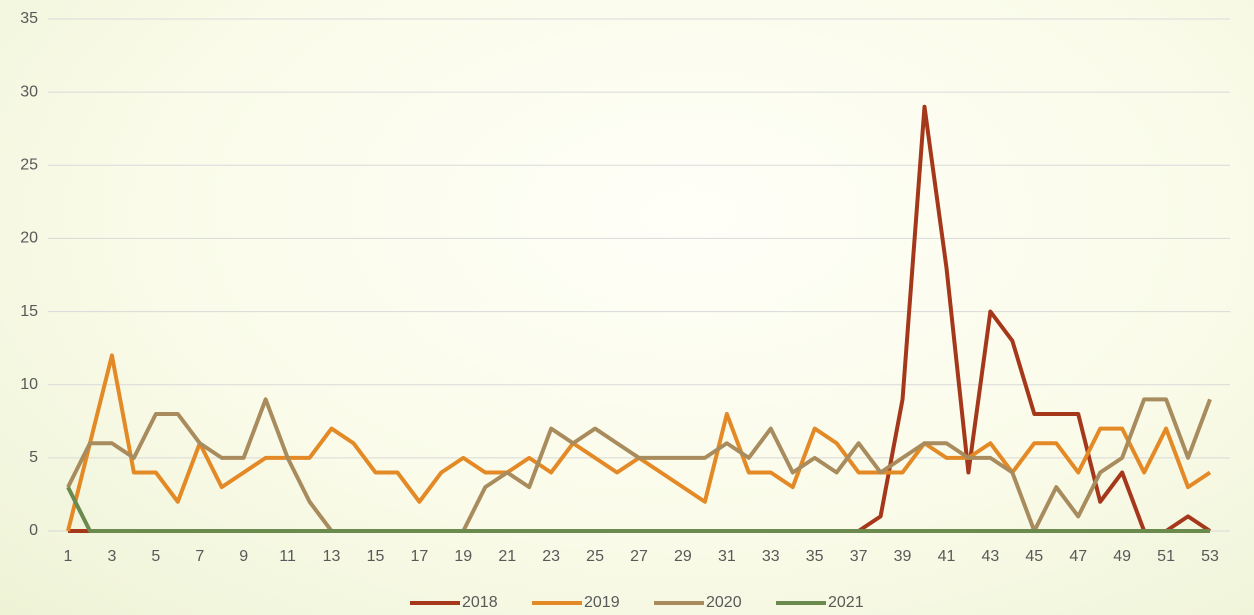  What do you see at coordinates (815, 556) in the screenshot?
I see `x-tick-label: 35` at bounding box center [815, 556].